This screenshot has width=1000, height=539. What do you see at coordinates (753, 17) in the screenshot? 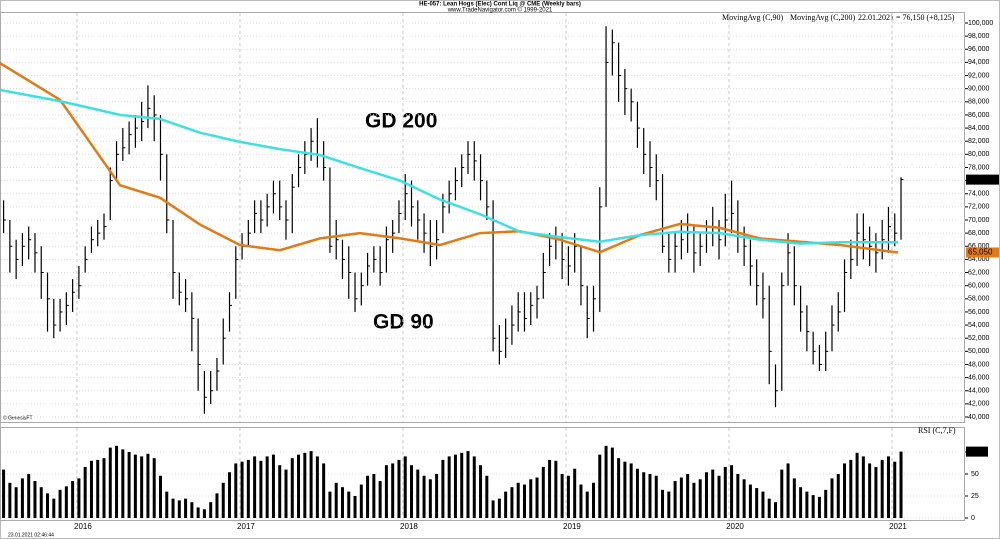
I see `legend-entry: MovingAvg (C,90)` at bounding box center [753, 17].